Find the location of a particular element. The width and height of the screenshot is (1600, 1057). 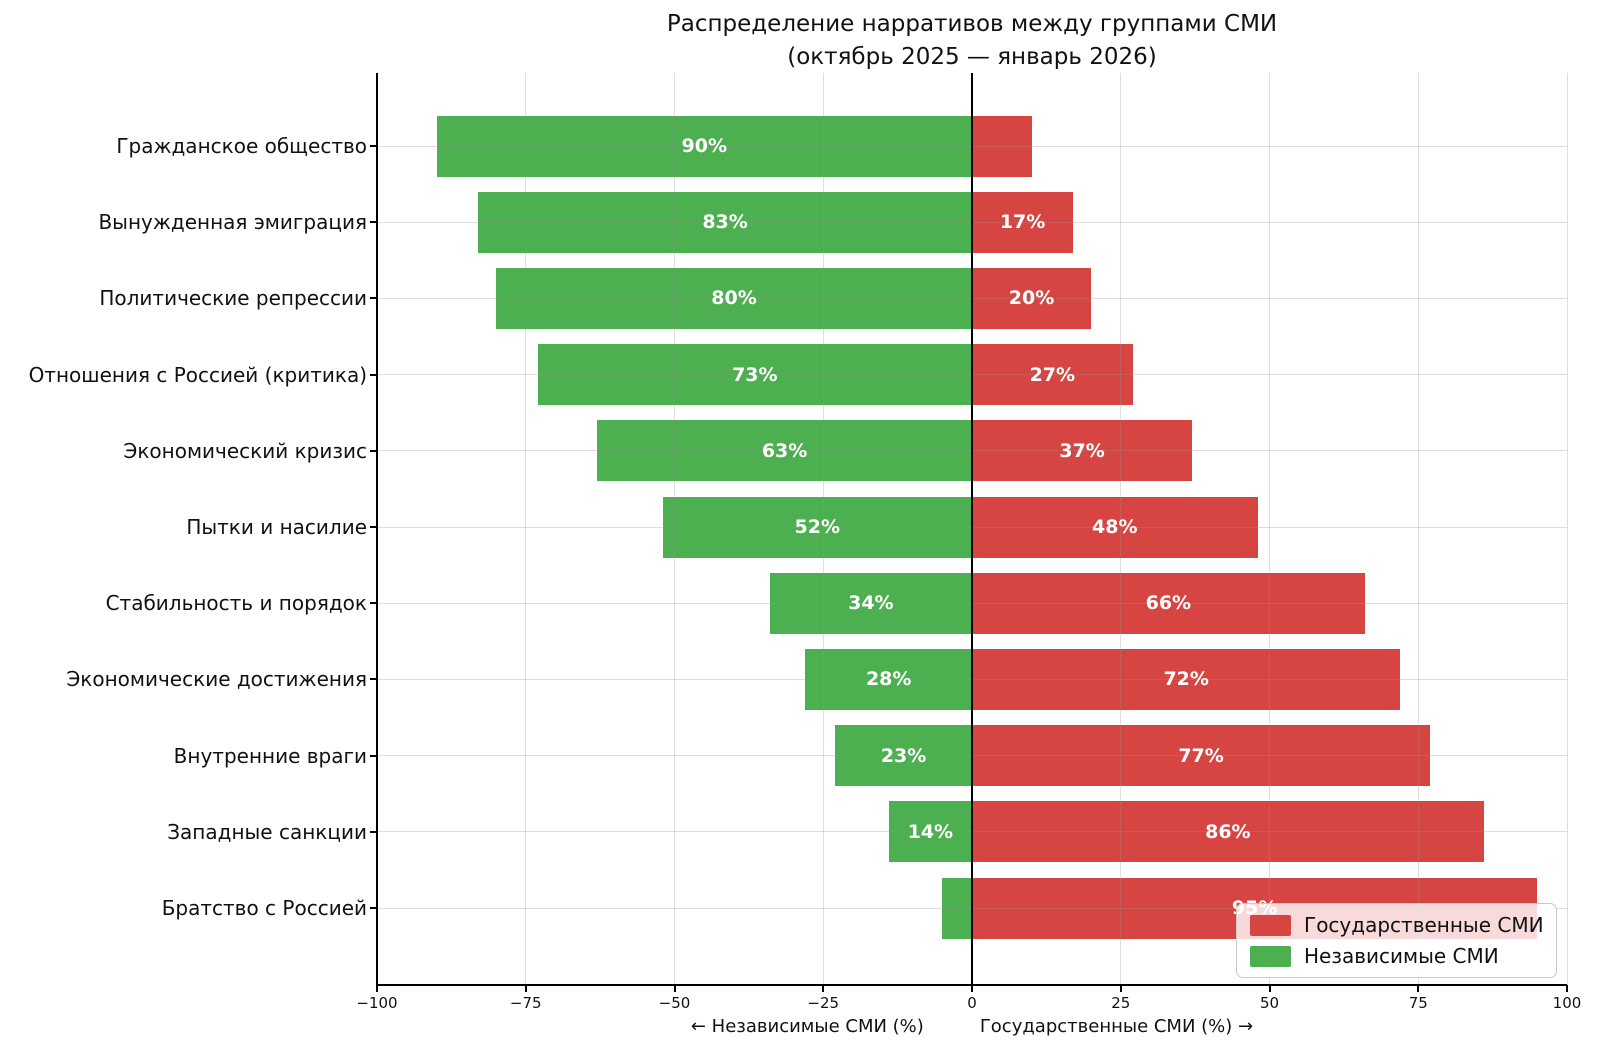

x-tick-label: −100 is located at coordinates (377, 1003).